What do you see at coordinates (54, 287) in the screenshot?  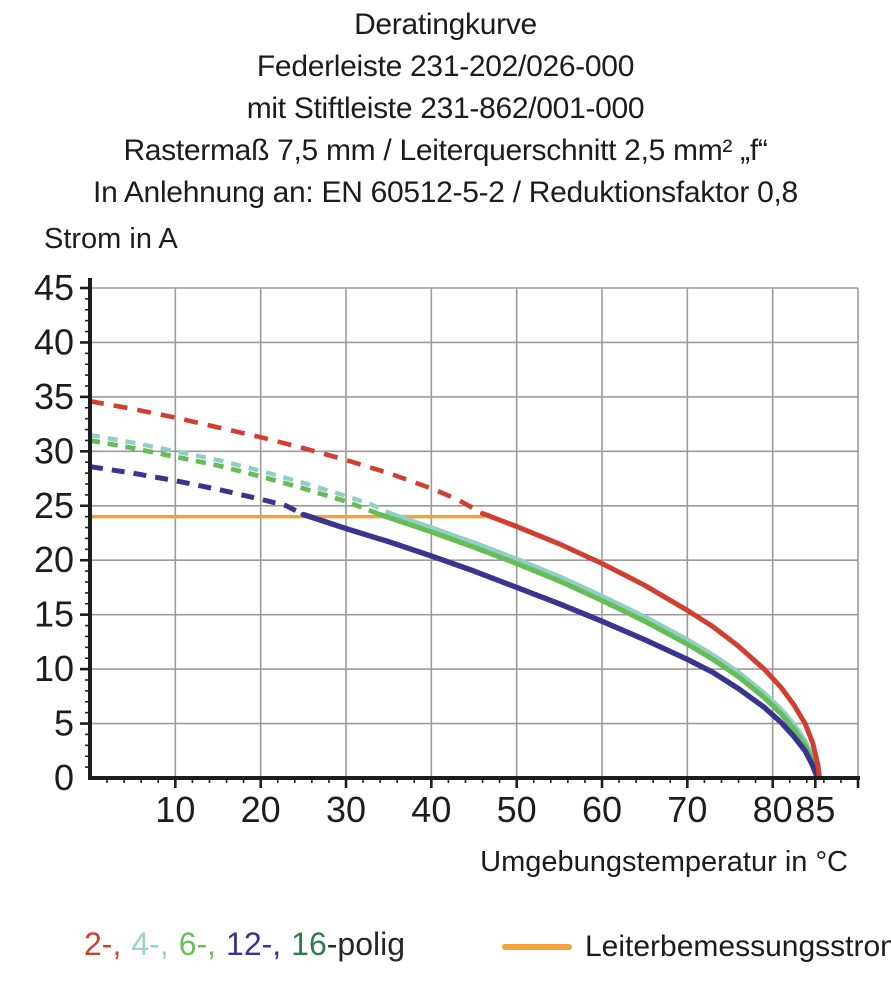 I see `svg-text: 45` at bounding box center [54, 287].